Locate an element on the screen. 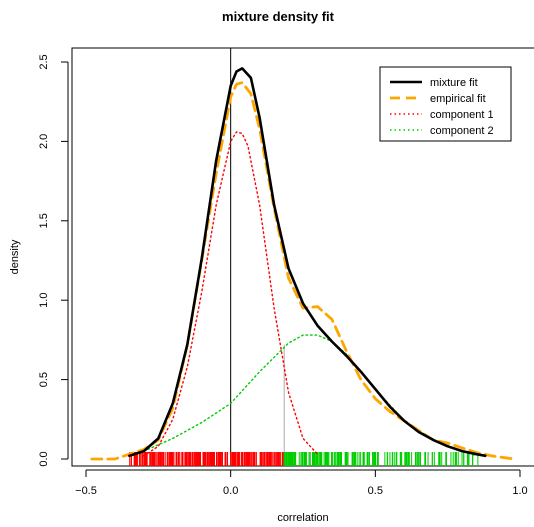 This screenshot has width=534, height=527. y-axis-label: density is located at coordinates (15, 256).